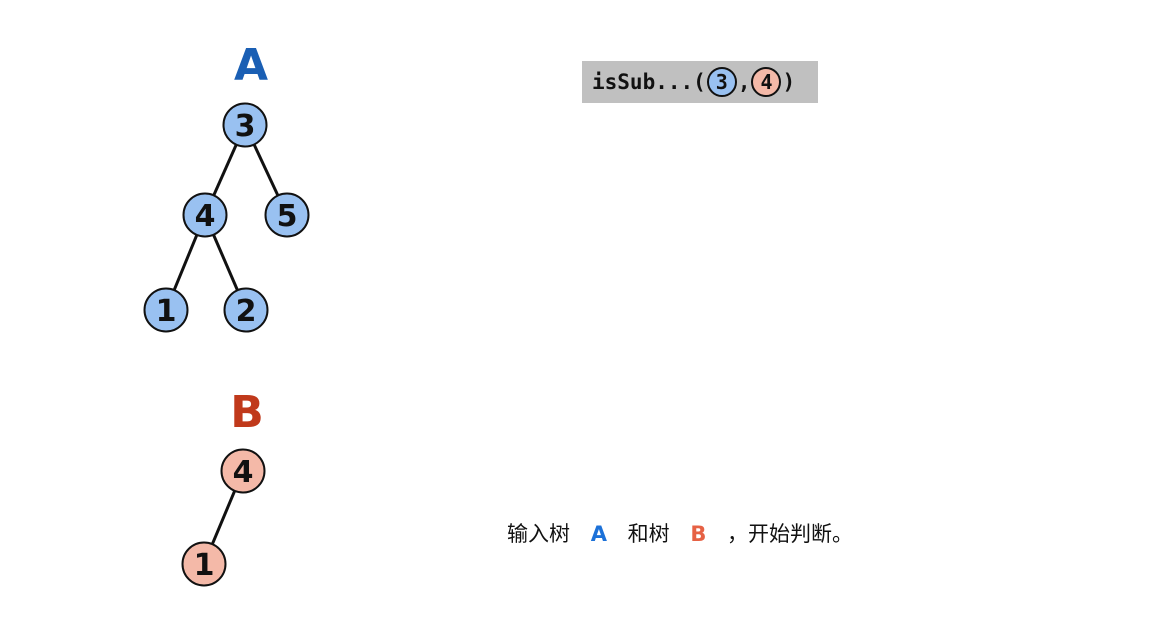  I want to click on tree-a-node-label: 5, so click(287, 216).